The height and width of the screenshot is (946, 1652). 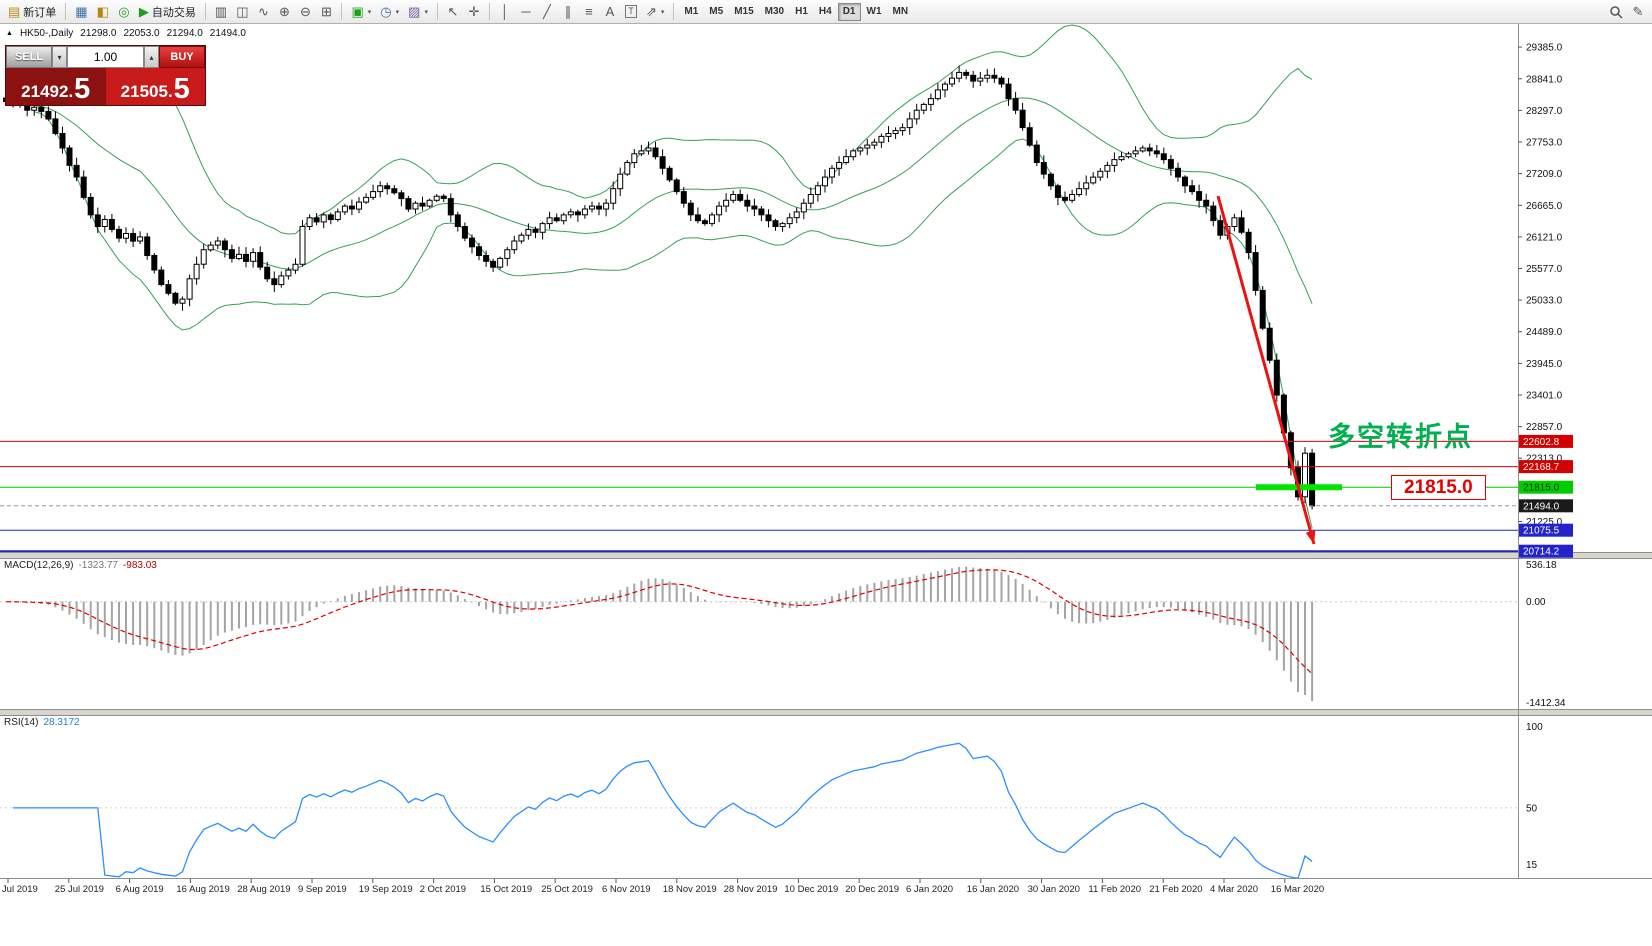 What do you see at coordinates (202, 889) in the screenshot?
I see `time-axis-label: 16 Aug 2019` at bounding box center [202, 889].